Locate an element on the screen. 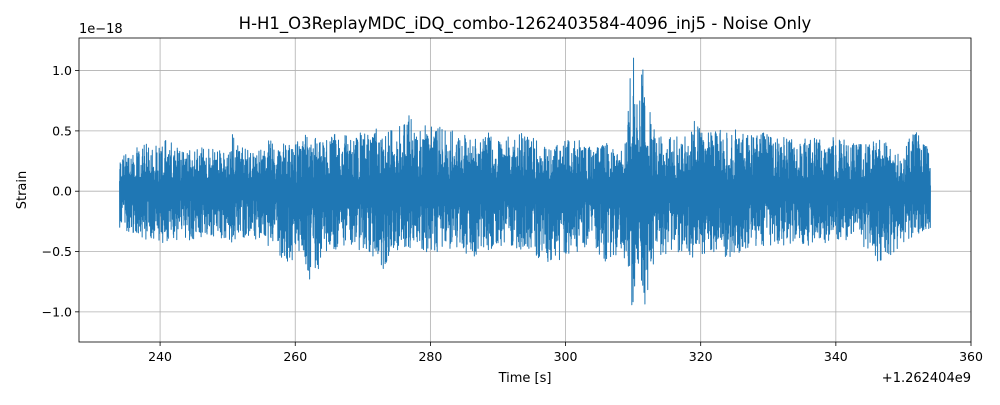 This screenshot has width=1000, height=405. x-axis-label: Time [s] is located at coordinates (525, 378).